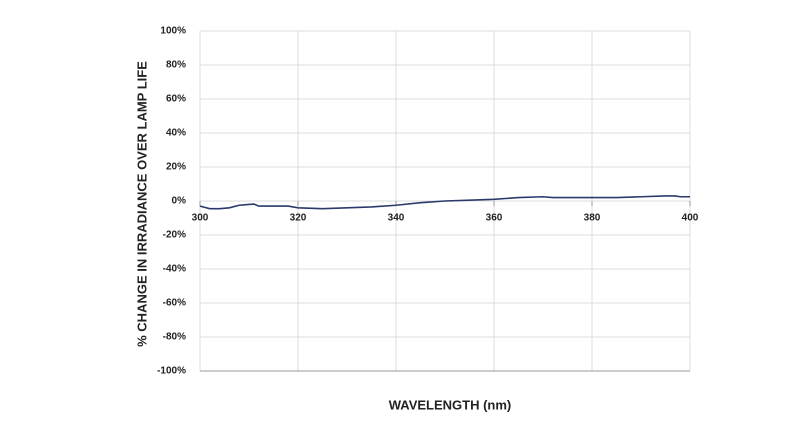 The image size is (800, 442). I want to click on y-tick-label: 80%, so click(176, 65).